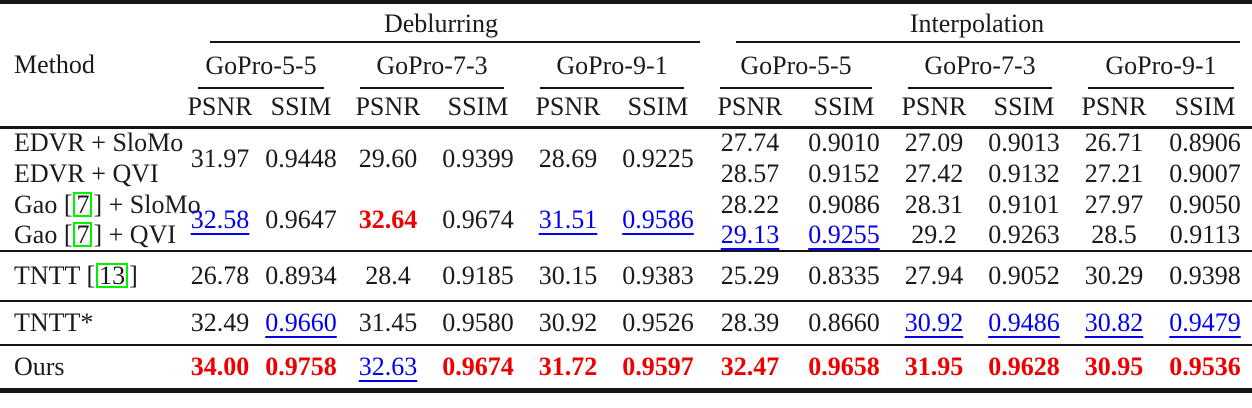 The height and width of the screenshot is (408, 1252). I want to click on value-cell: 0.9486, so click(1024, 322).